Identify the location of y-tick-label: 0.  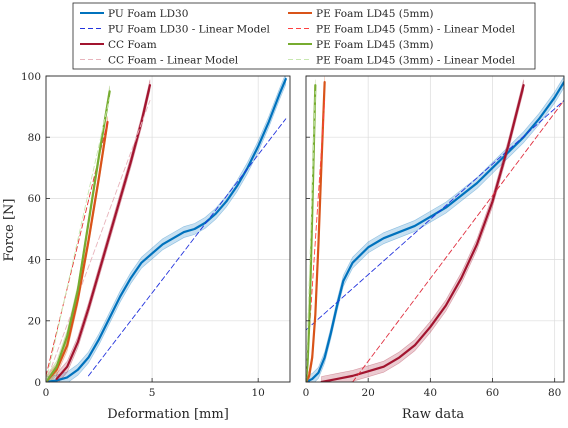
(37, 383).